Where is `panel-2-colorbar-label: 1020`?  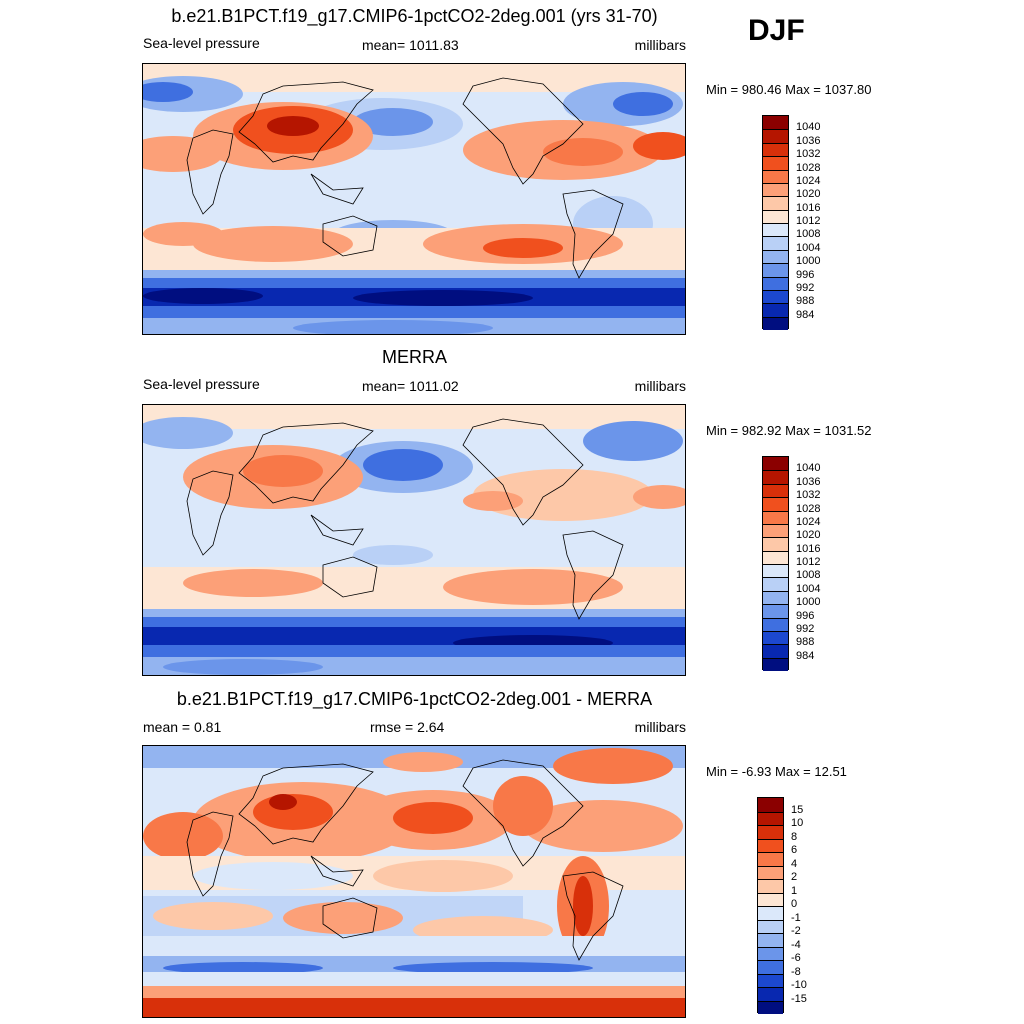
panel-2-colorbar-label: 1020 is located at coordinates (808, 535).